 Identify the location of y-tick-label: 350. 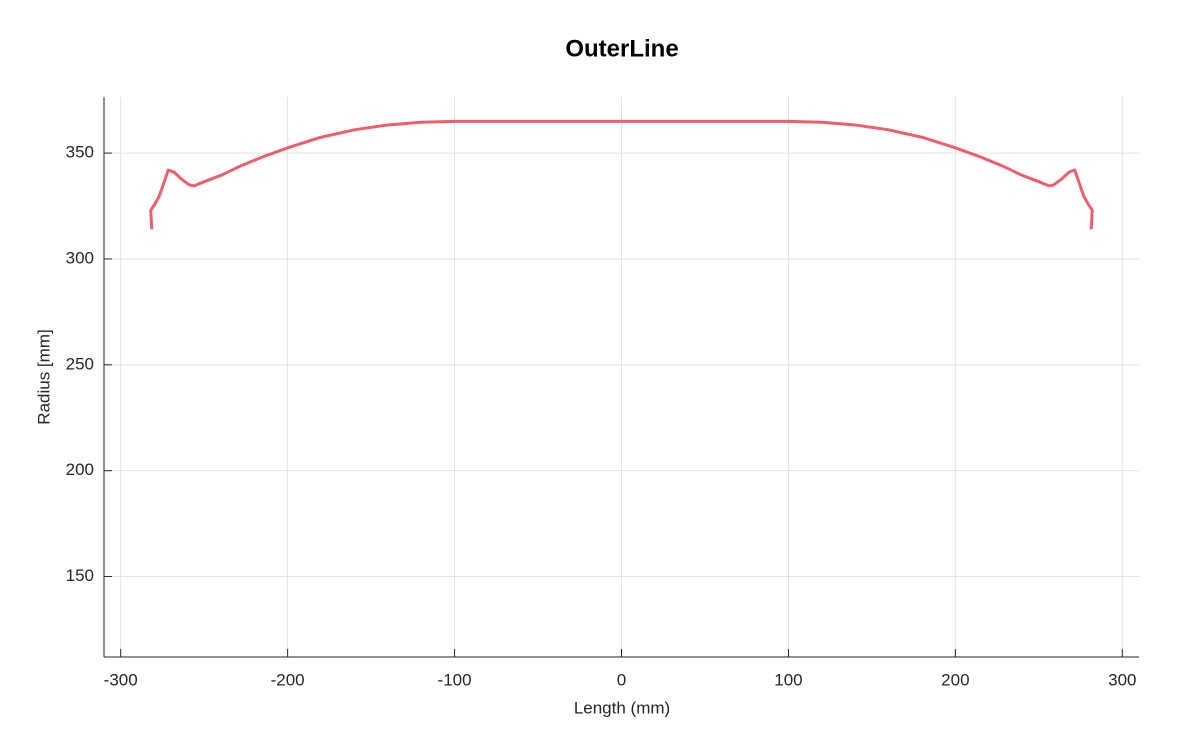
(80, 152).